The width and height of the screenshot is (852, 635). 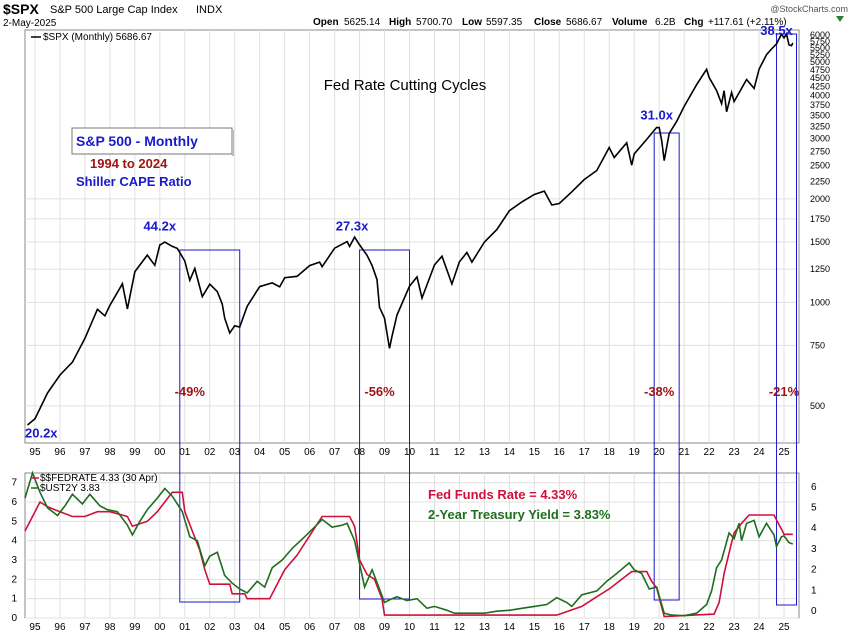 I want to click on x-tick-label-bottom: 22, so click(x=710, y=627).